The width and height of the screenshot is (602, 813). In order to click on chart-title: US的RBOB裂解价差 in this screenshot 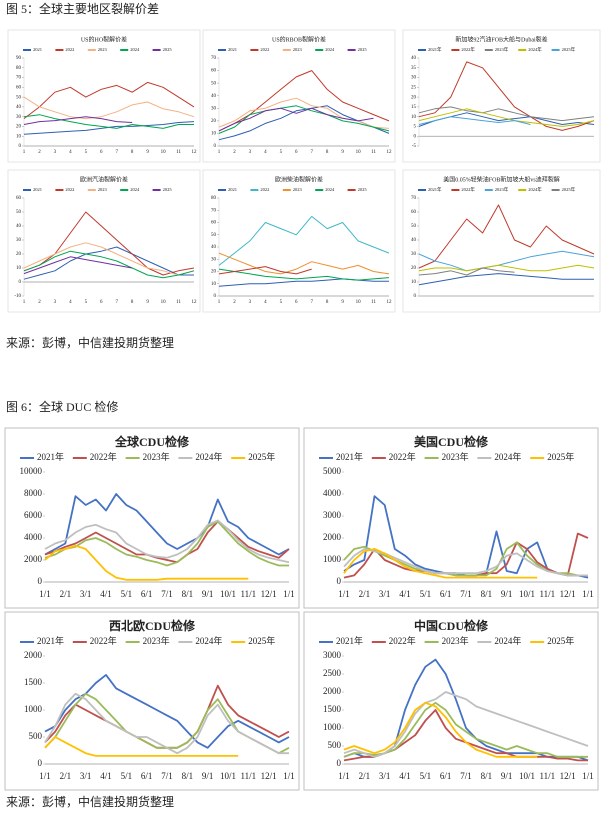, I will do `click(299, 39)`.